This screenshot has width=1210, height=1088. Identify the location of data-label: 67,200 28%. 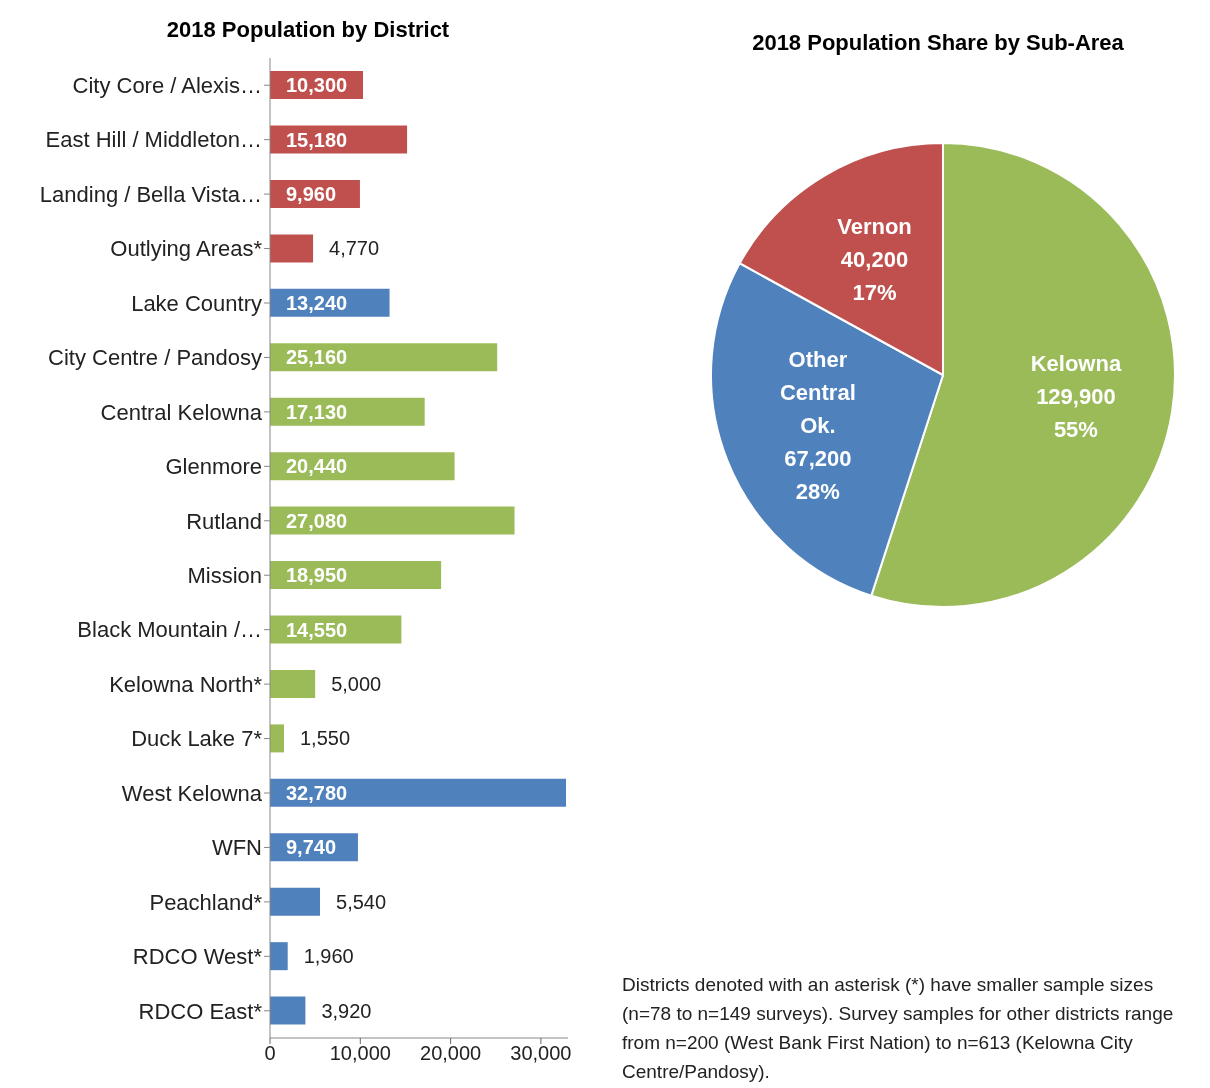
(818, 474).